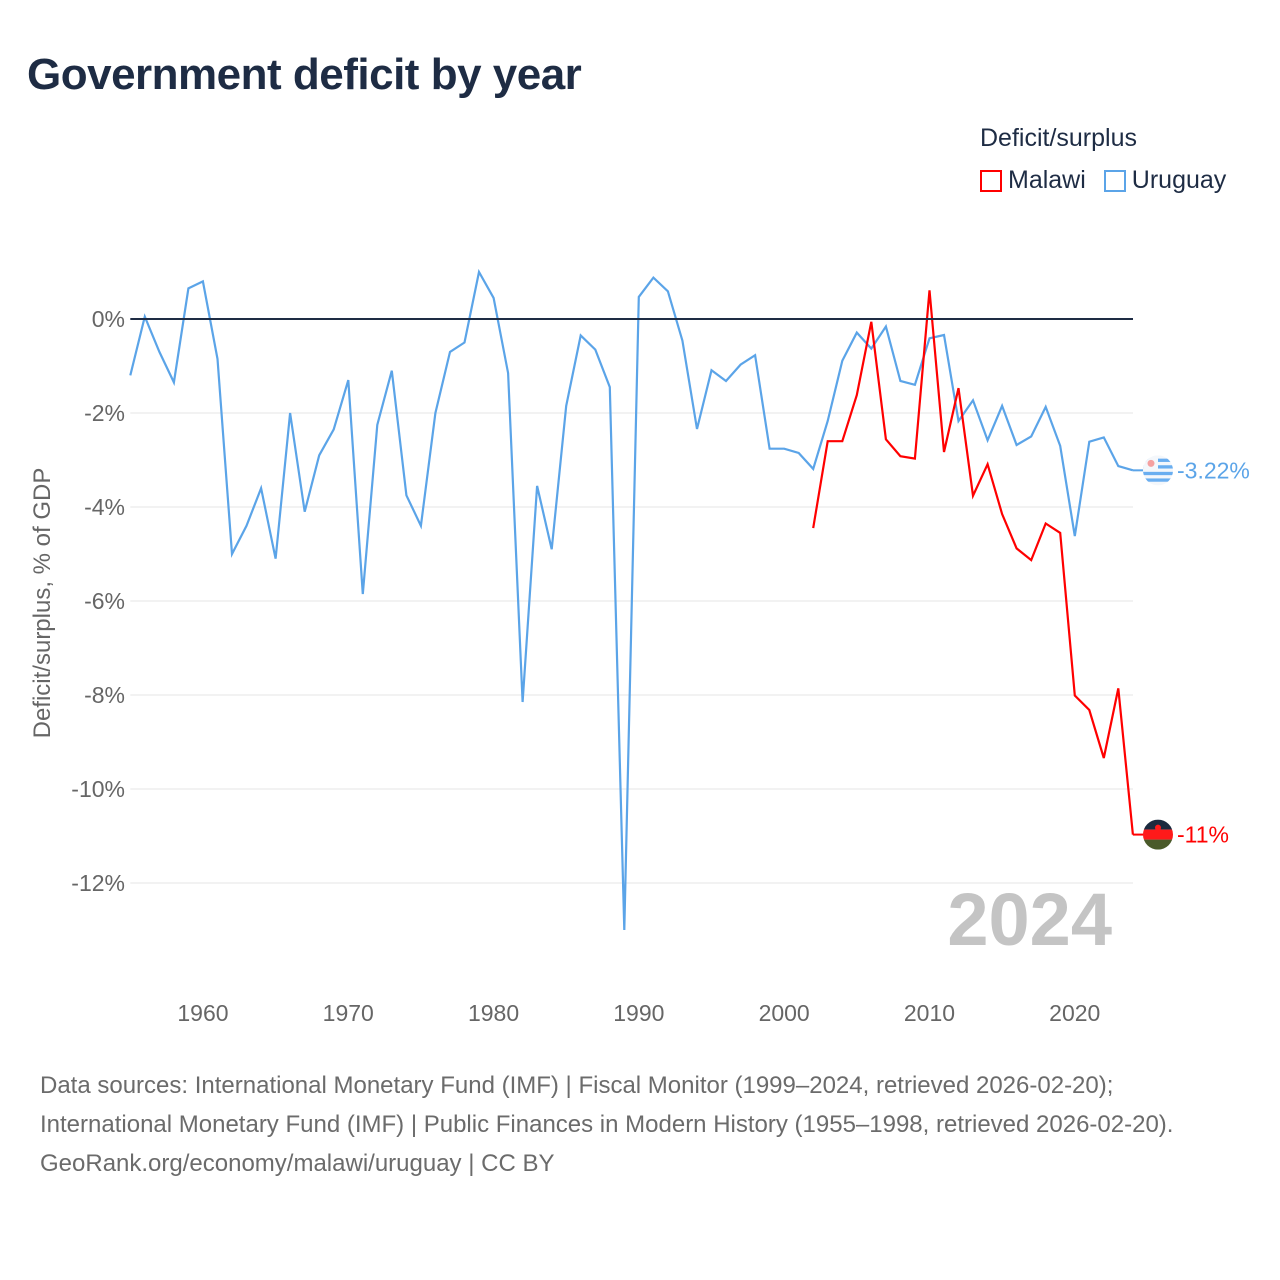 The height and width of the screenshot is (1280, 1280). I want to click on series-line-malawi, so click(973, 562).